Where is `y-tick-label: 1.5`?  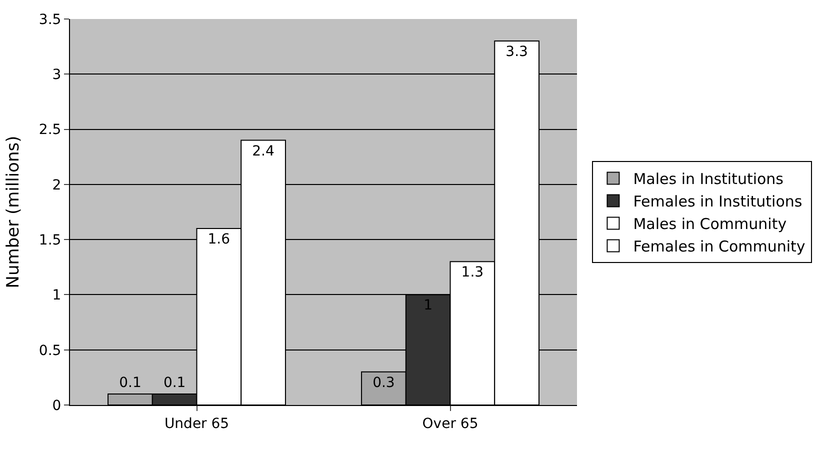 y-tick-label: 1.5 is located at coordinates (50, 240).